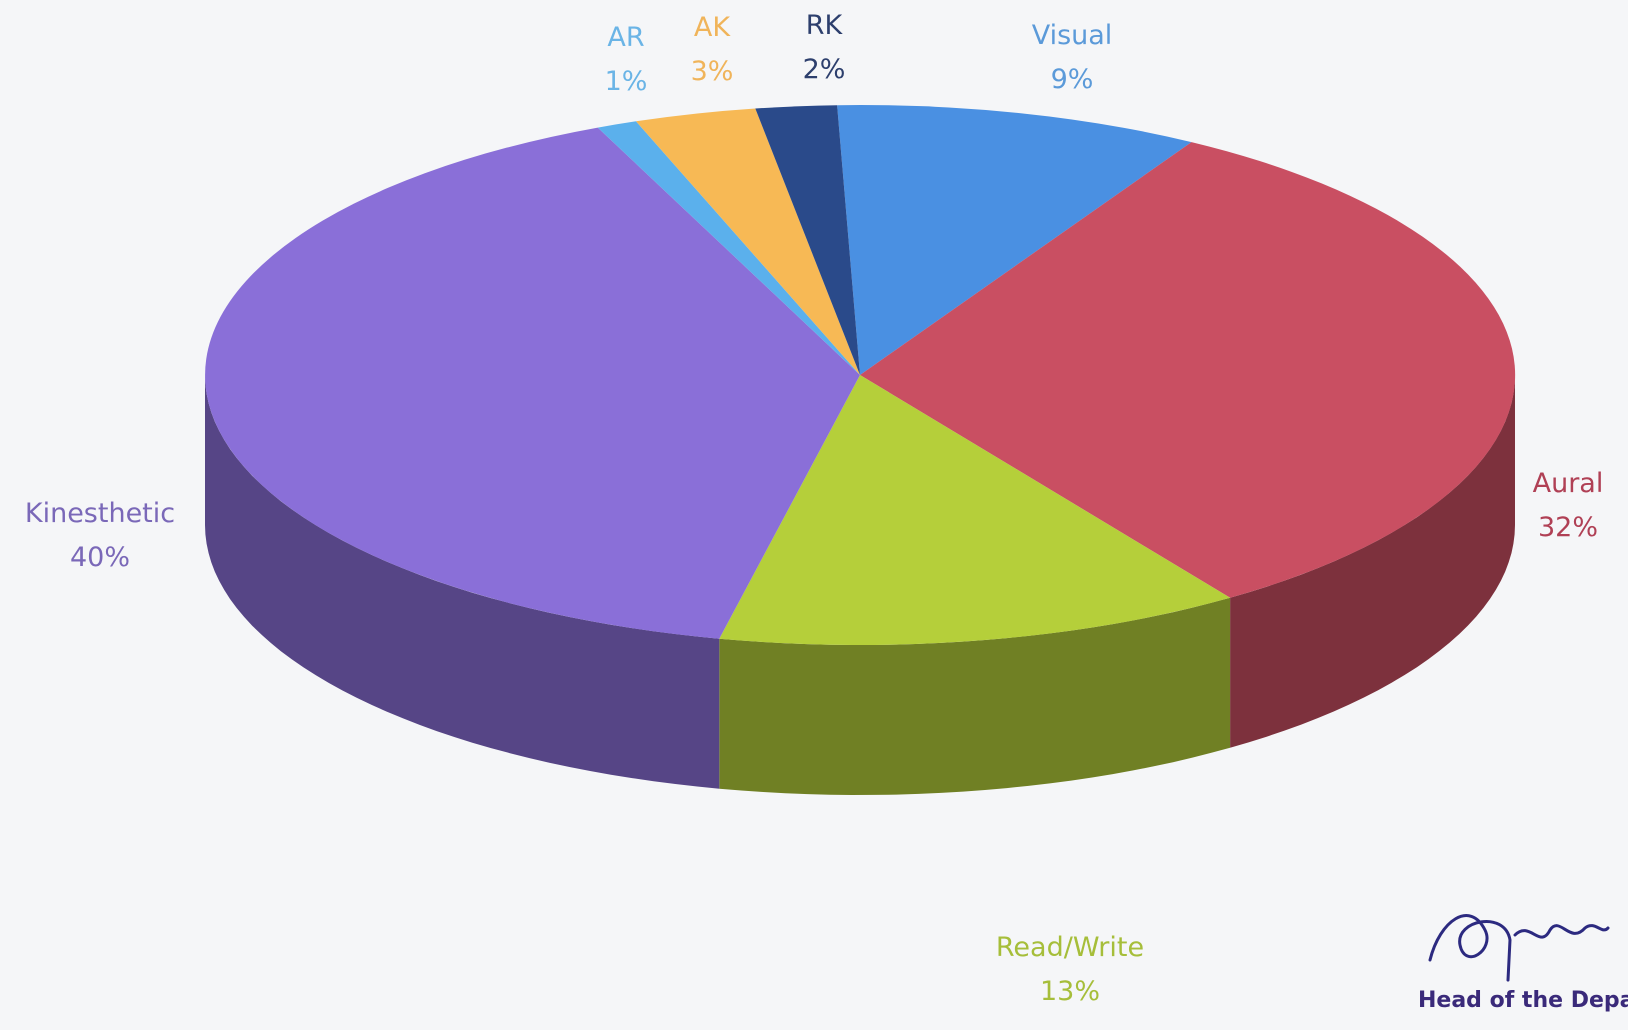 The image size is (1628, 1030). Describe the element at coordinates (712, 27) in the screenshot. I see `label-ak: AK` at that location.